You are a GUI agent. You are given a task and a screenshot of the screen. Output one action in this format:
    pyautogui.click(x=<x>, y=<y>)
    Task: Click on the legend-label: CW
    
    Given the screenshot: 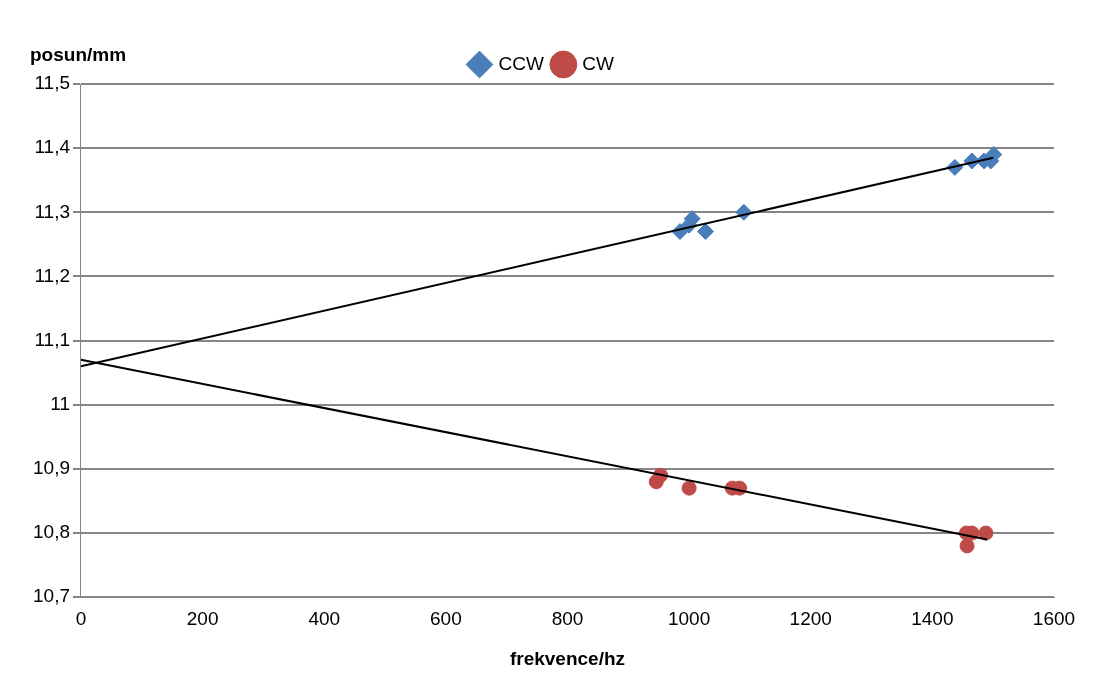 What is the action you would take?
    pyautogui.click(x=598, y=63)
    